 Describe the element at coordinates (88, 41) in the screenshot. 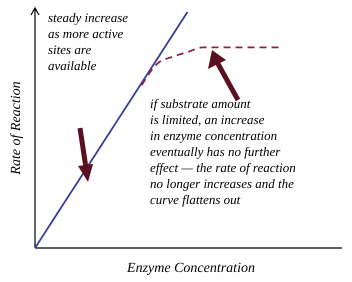

I see `annotation: steady increase as more active sites are available` at that location.